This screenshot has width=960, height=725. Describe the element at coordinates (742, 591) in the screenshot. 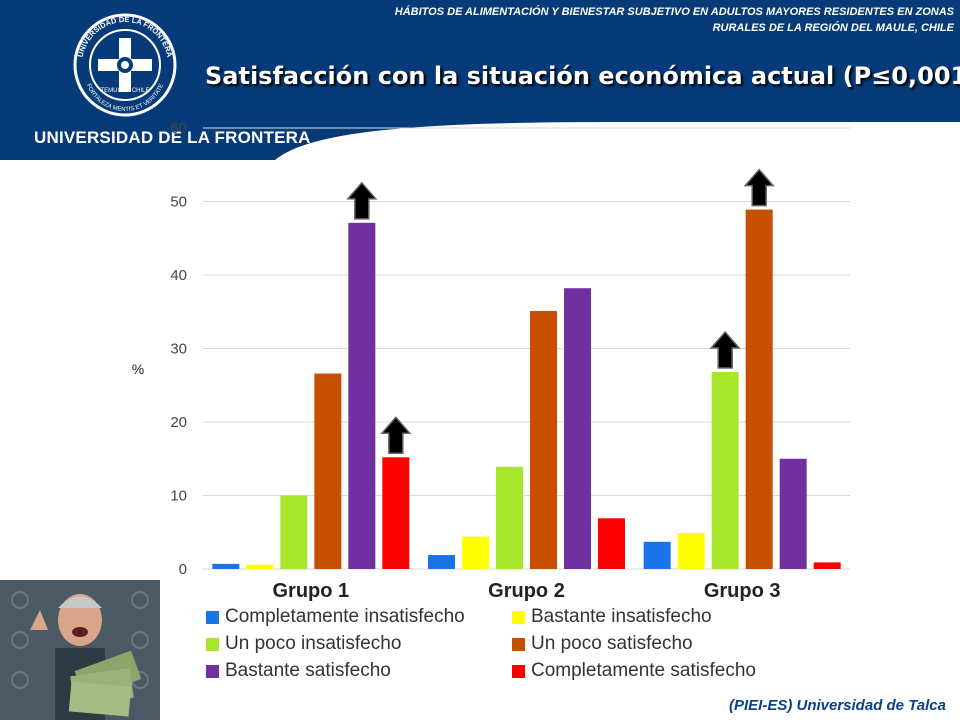

I see `x-category-label: Grupo 3` at that location.